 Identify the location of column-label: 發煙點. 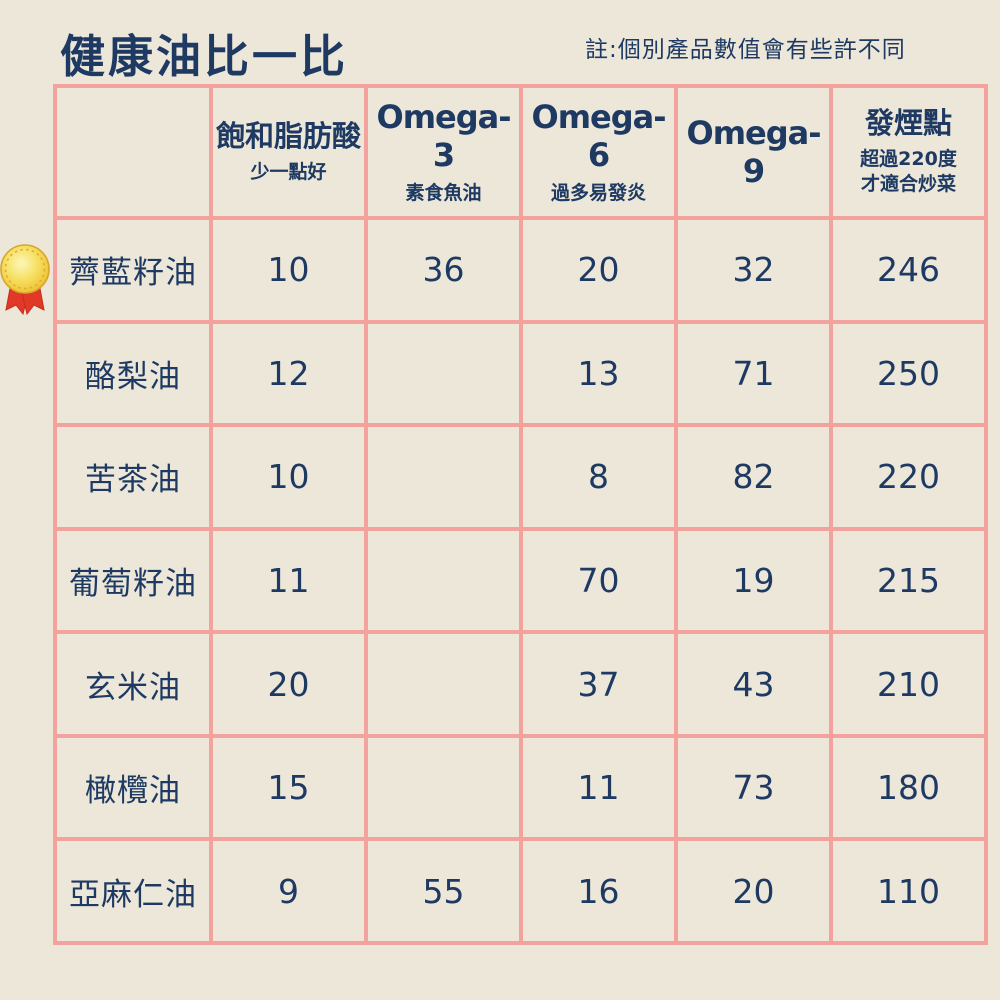
(908, 122).